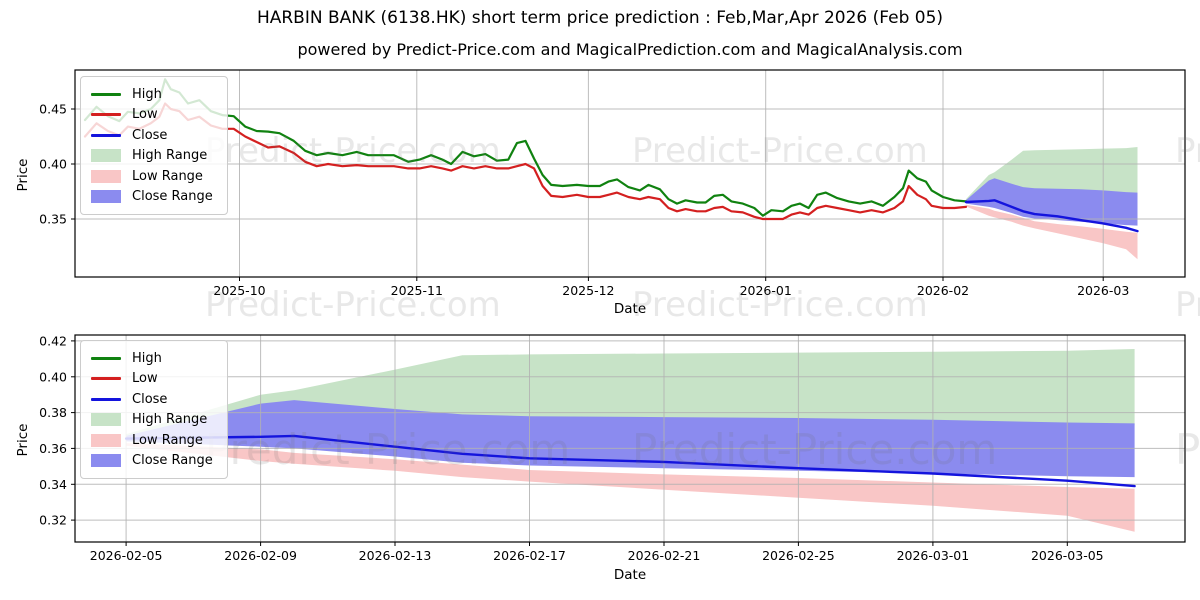 The height and width of the screenshot is (600, 1200). I want to click on svg-text: 2026-02-21, so click(664, 555).